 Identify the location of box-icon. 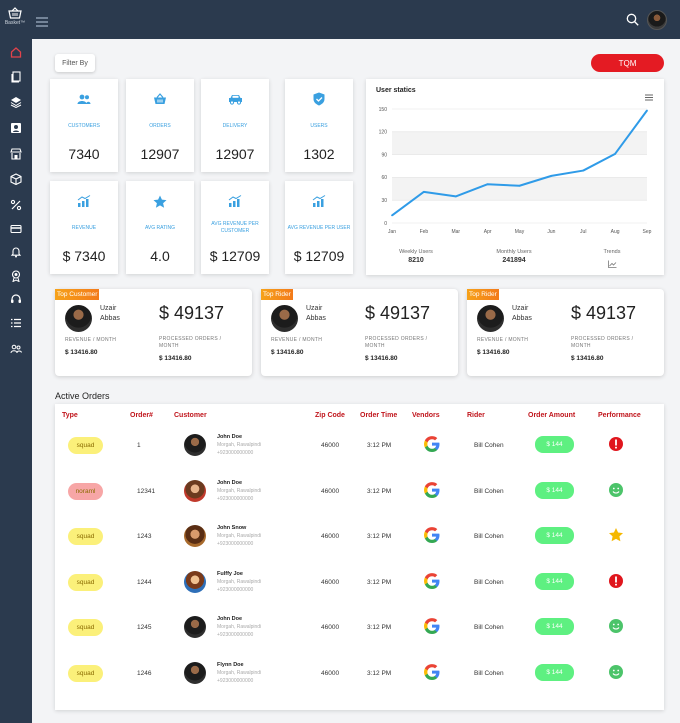
(16, 179).